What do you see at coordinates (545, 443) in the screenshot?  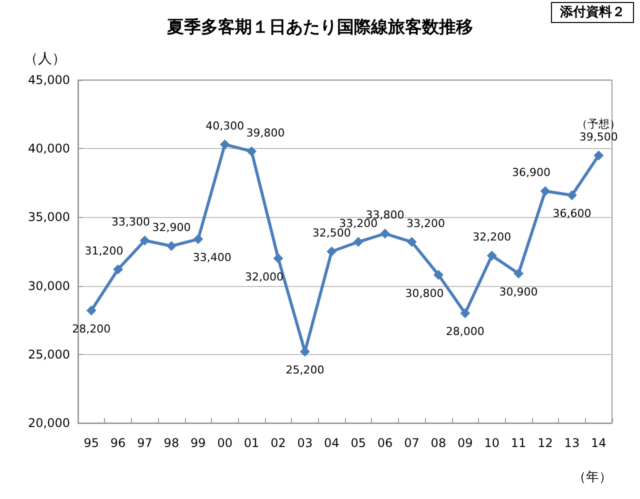 I see `x-tick-label: 12` at bounding box center [545, 443].